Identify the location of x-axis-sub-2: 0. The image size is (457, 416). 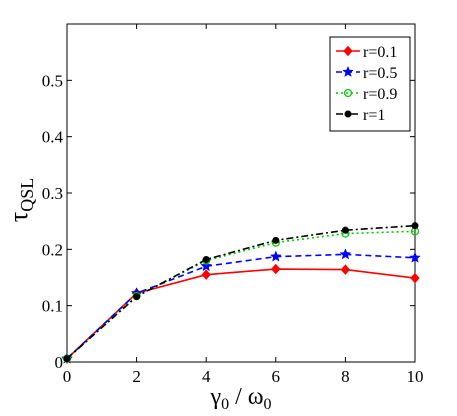
(268, 404).